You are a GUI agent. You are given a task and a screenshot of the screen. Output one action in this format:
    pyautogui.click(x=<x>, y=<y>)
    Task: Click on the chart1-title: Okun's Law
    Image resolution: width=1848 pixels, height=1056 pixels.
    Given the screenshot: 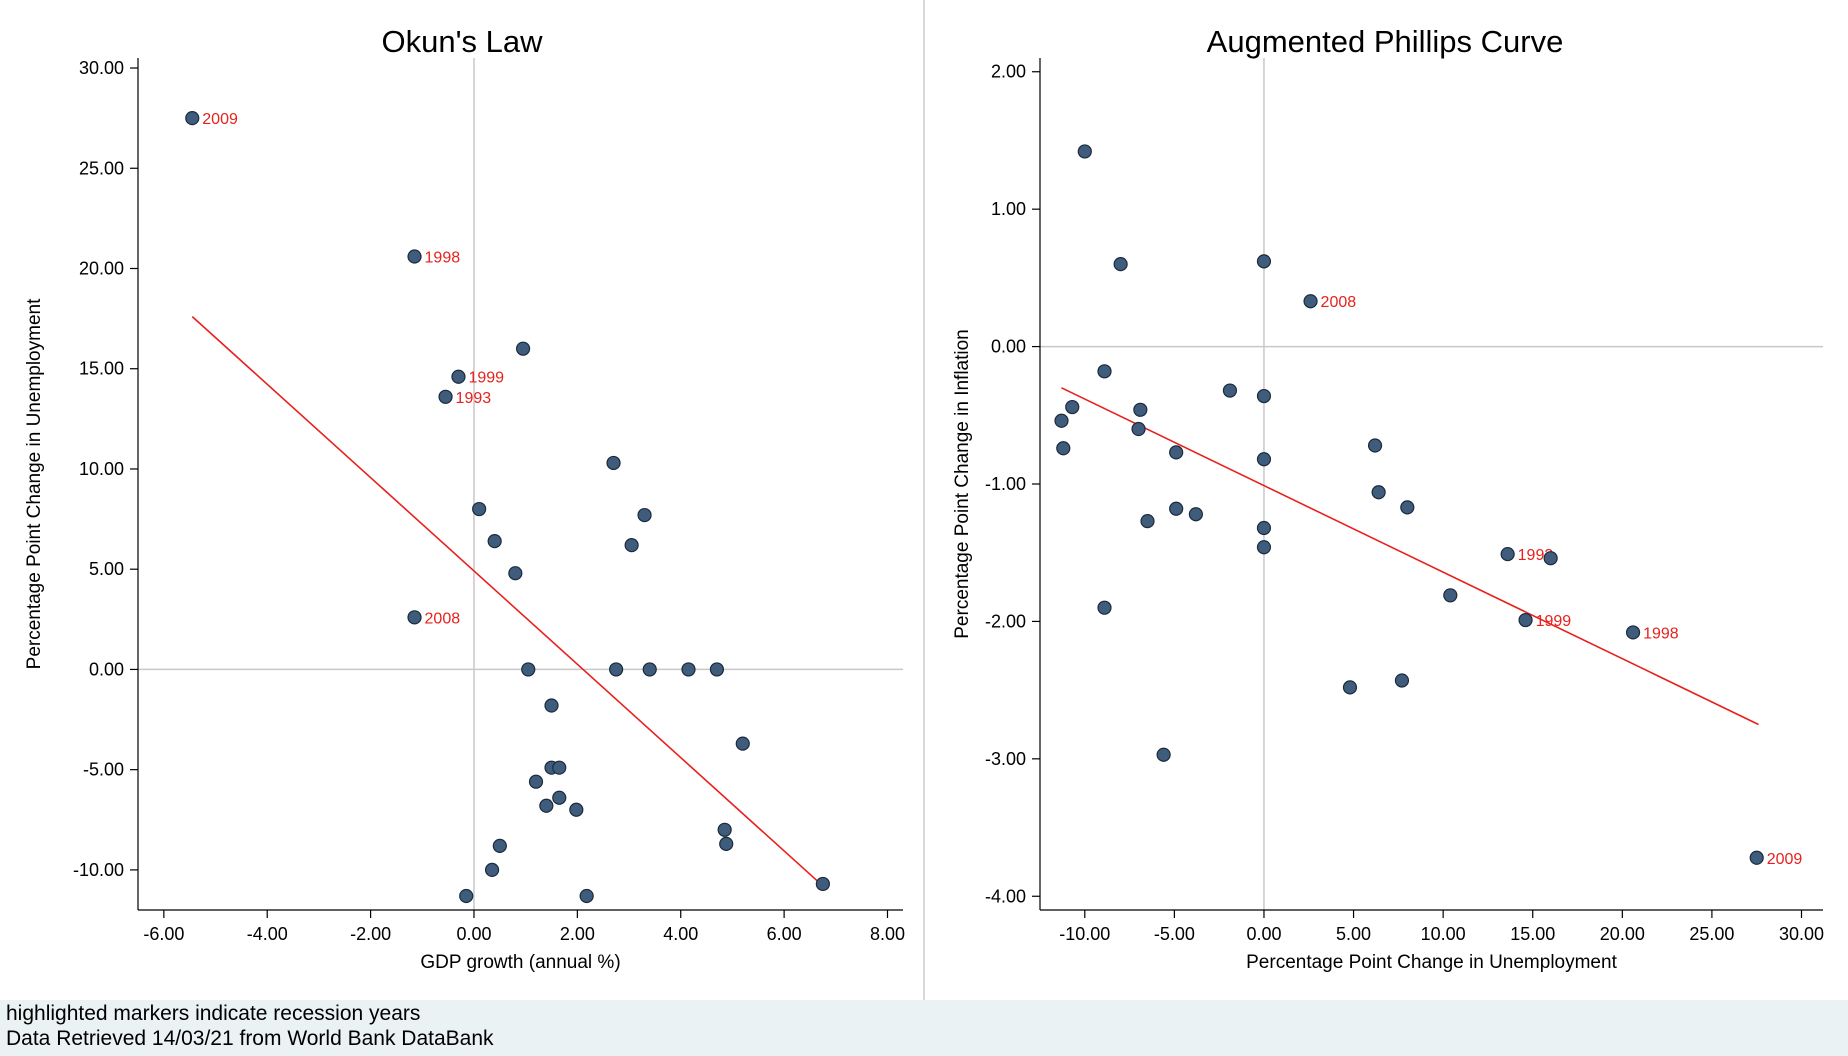 What is the action you would take?
    pyautogui.click(x=463, y=41)
    